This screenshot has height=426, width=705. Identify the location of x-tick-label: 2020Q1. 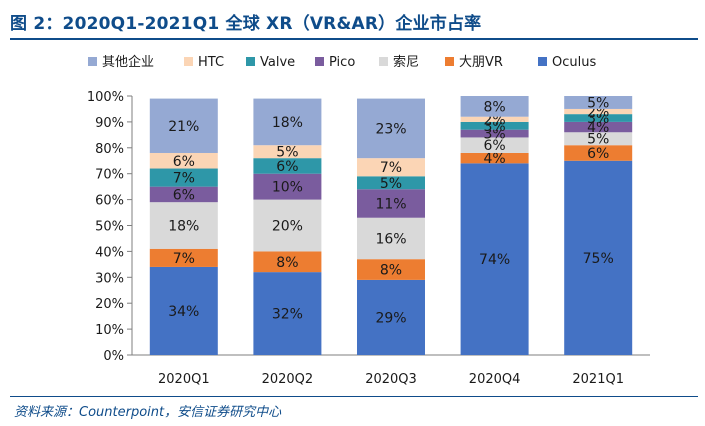
(184, 379).